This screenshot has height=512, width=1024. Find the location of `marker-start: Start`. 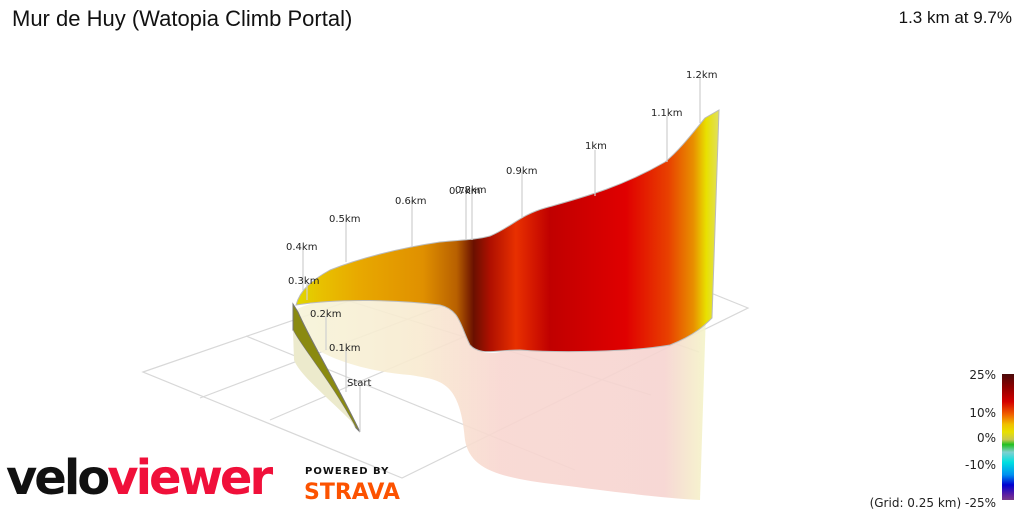

marker-start: Start is located at coordinates (359, 383).